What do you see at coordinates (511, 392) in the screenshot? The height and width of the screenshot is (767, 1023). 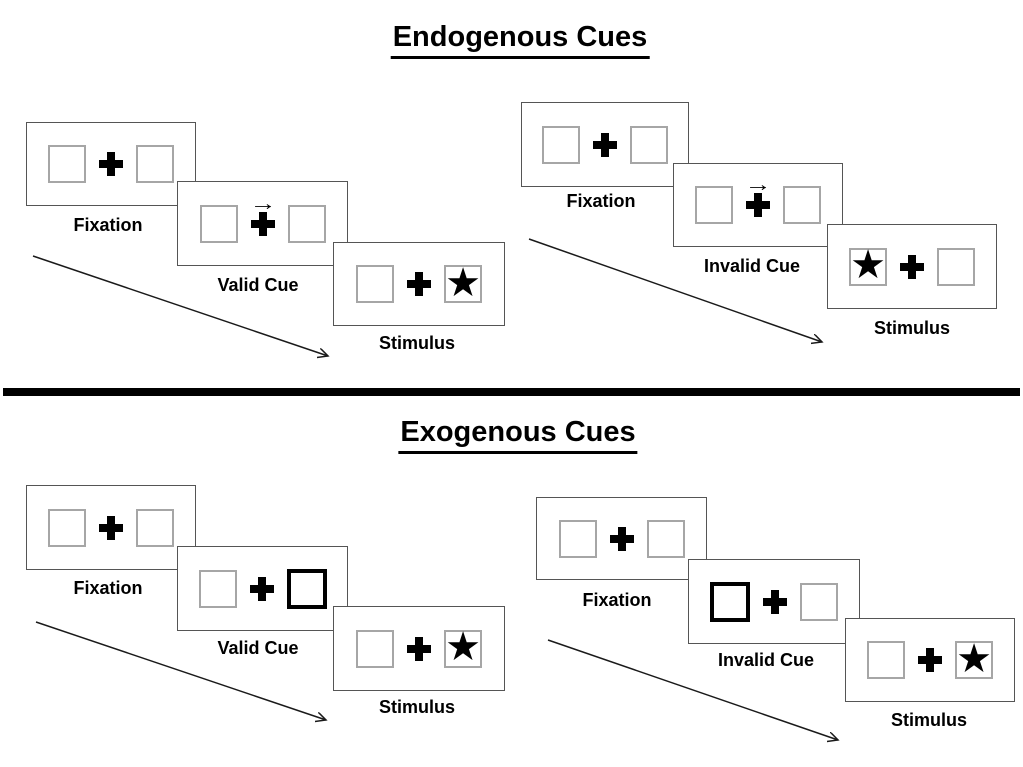 I see `section-divider` at bounding box center [511, 392].